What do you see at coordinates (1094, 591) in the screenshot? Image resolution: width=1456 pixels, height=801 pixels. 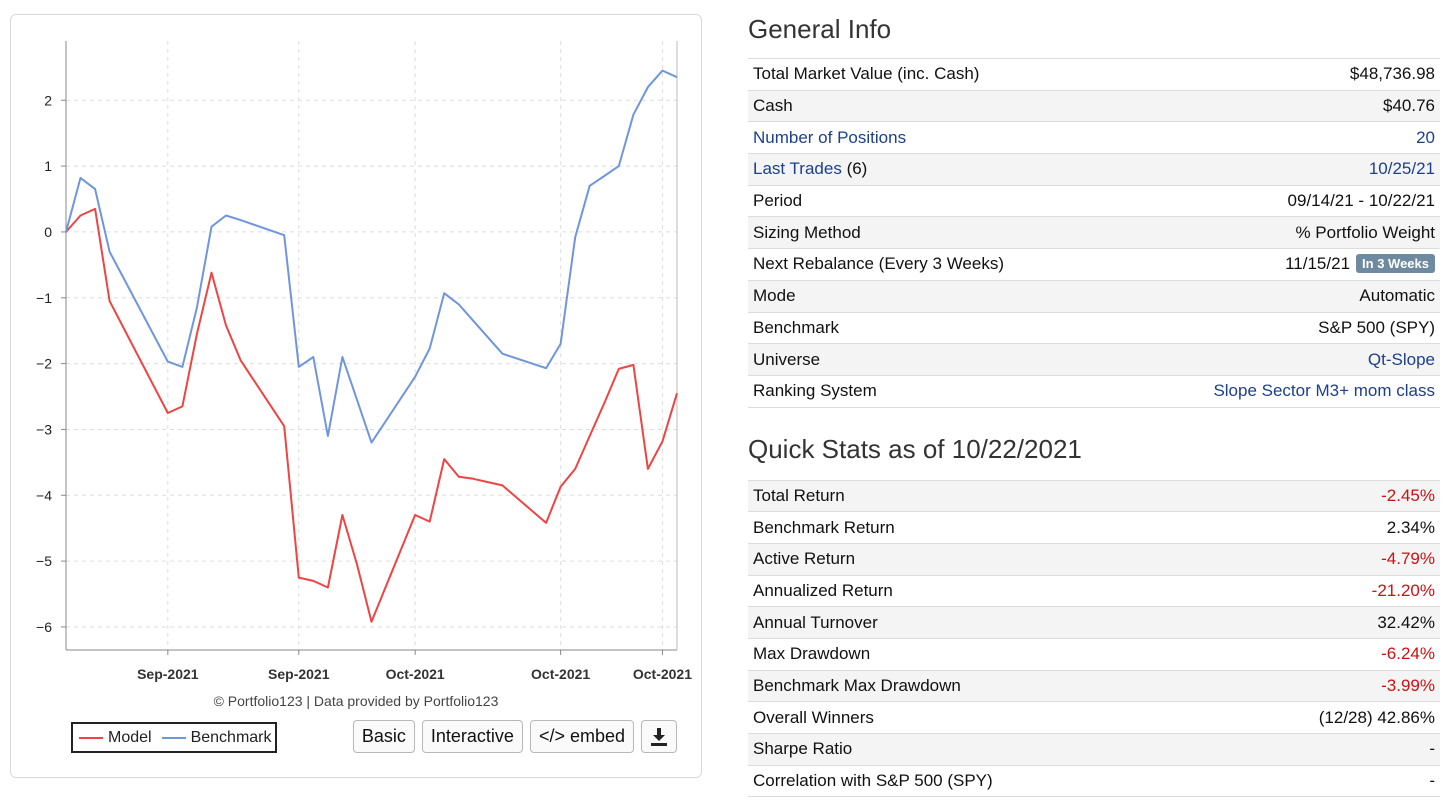 I see `table-row: Annualized Return -21.20%` at bounding box center [1094, 591].